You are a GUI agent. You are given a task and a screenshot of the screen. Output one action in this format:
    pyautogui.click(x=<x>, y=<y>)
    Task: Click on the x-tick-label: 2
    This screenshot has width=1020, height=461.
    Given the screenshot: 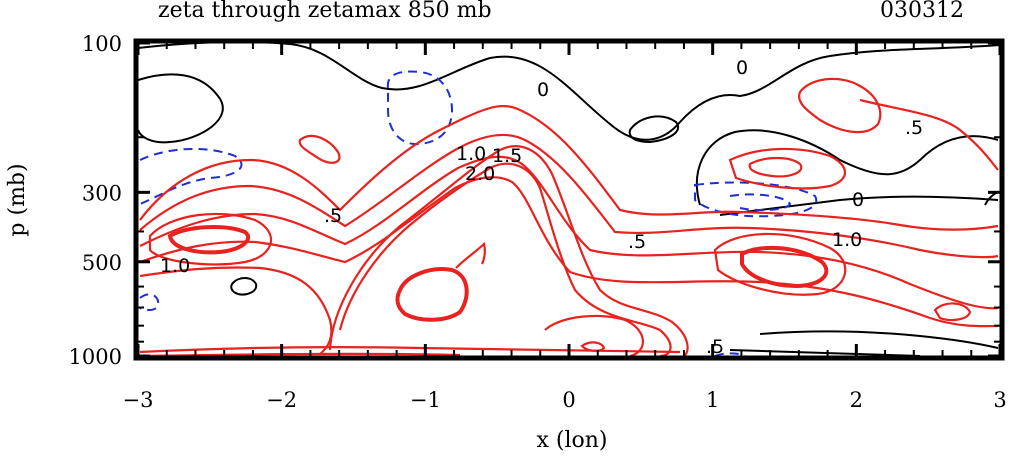 What is the action you would take?
    pyautogui.click(x=856, y=400)
    